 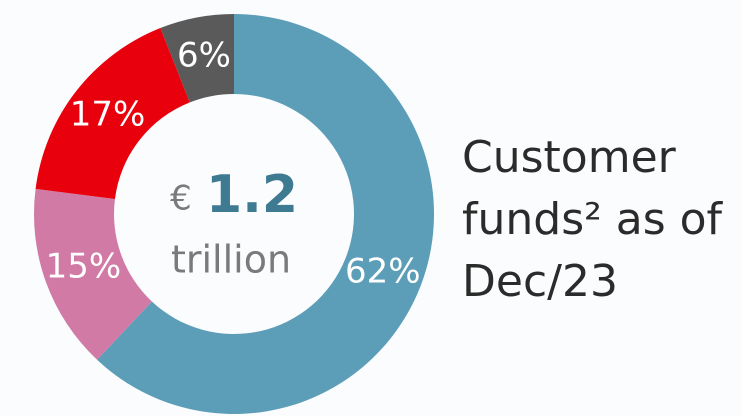 What do you see at coordinates (181, 199) in the screenshot?
I see `center-currency: €` at bounding box center [181, 199].